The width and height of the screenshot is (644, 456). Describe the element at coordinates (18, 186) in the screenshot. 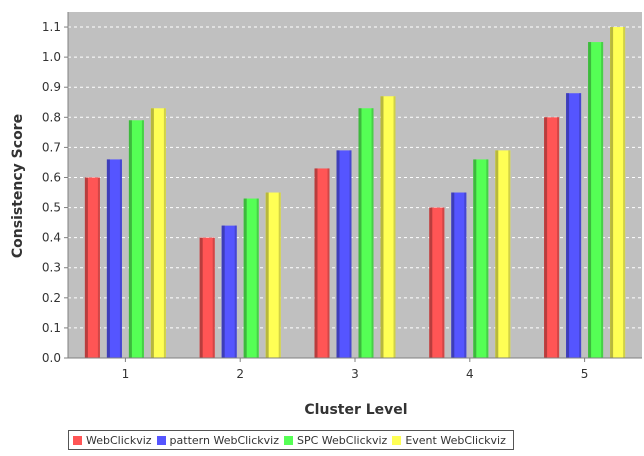

I see `y-axis-title: Consistency Score` at that location.